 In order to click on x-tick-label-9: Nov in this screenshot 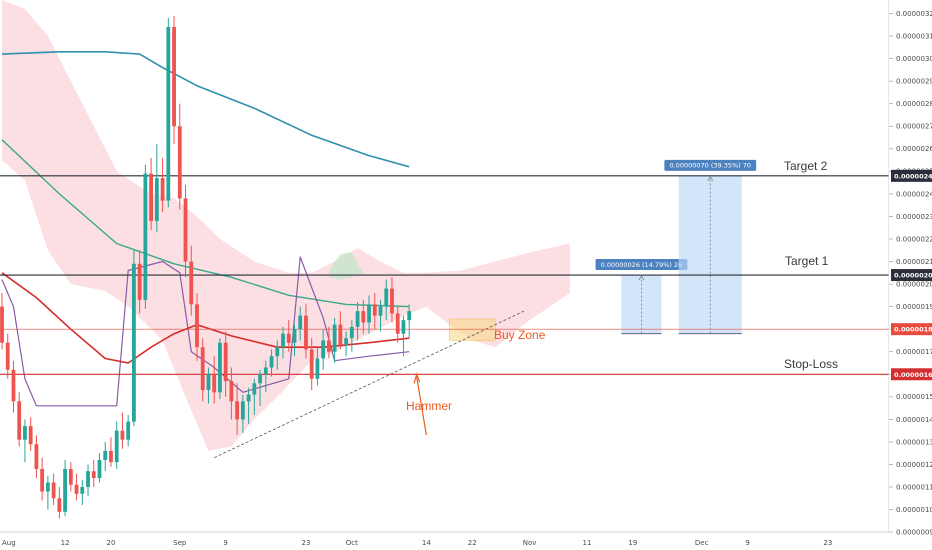, I will do `click(530, 543)`.